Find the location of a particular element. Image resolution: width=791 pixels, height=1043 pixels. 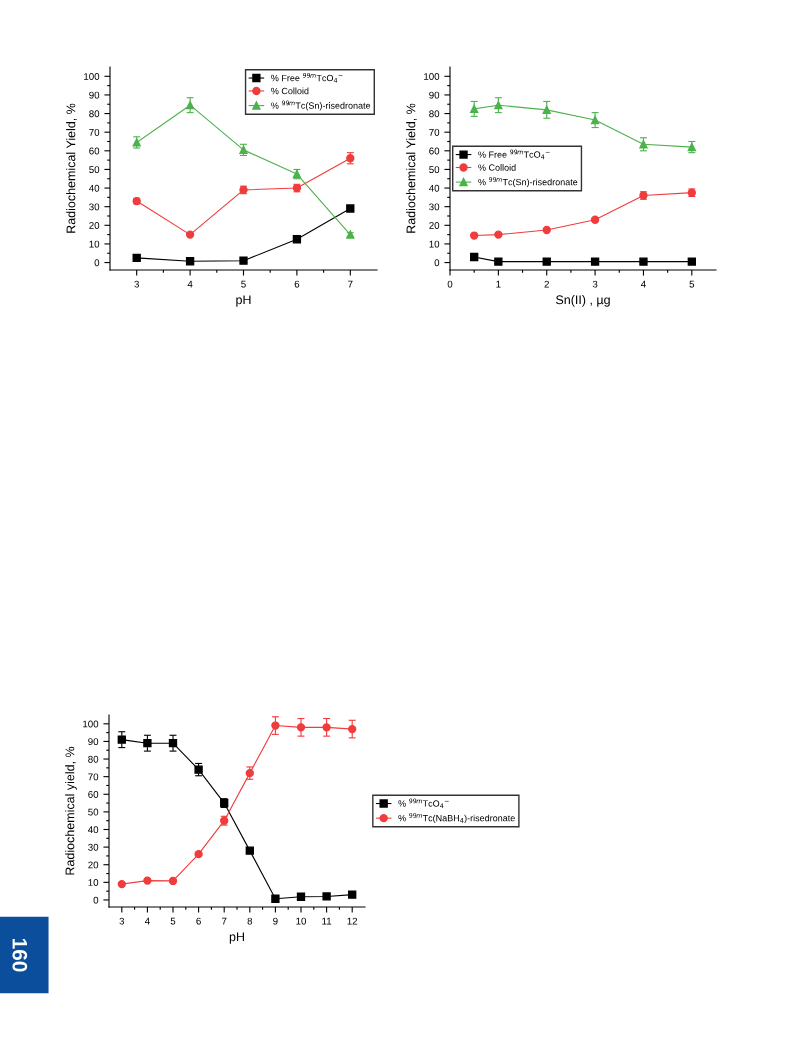

x-tick-label: 12 is located at coordinates (352, 921).